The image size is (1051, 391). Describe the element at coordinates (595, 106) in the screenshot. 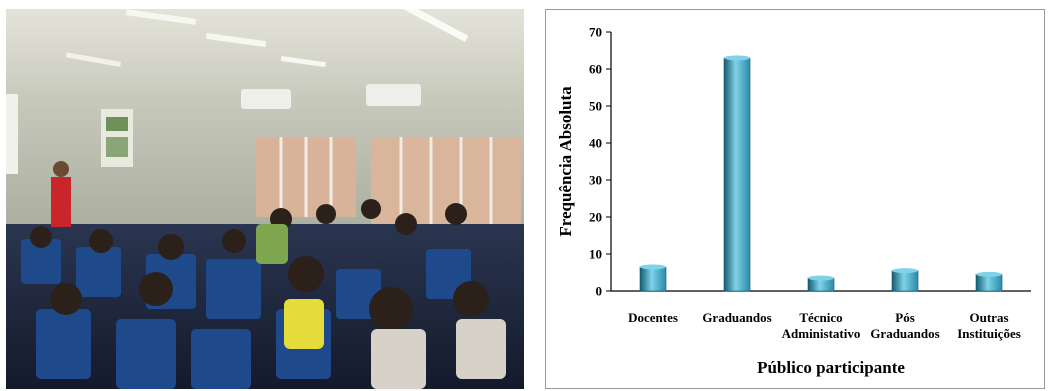

I see `y-tick-label: 50` at that location.